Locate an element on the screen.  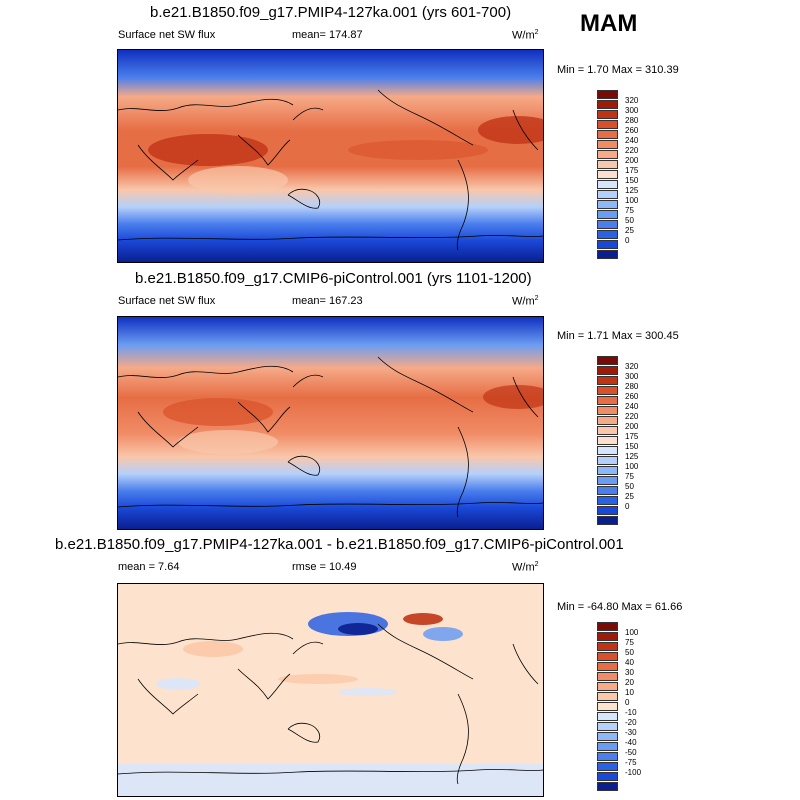
panel2-map is located at coordinates (330, 423).